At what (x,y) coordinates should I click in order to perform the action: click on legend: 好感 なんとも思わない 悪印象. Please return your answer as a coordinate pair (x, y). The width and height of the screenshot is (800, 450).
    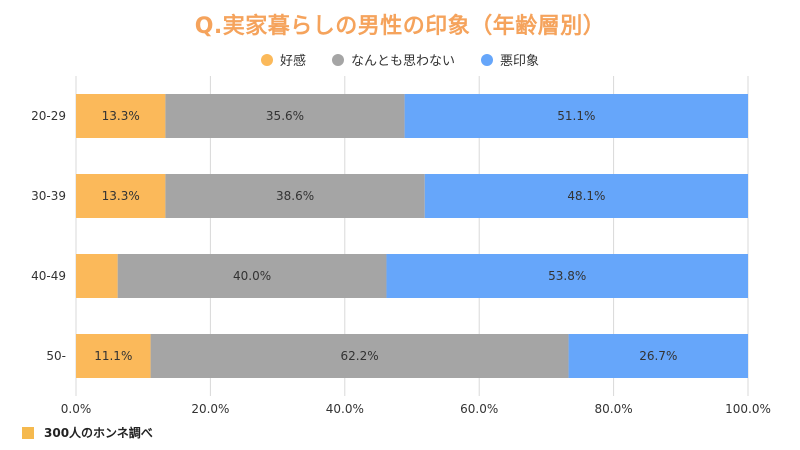
    Looking at the image, I should click on (400, 59).